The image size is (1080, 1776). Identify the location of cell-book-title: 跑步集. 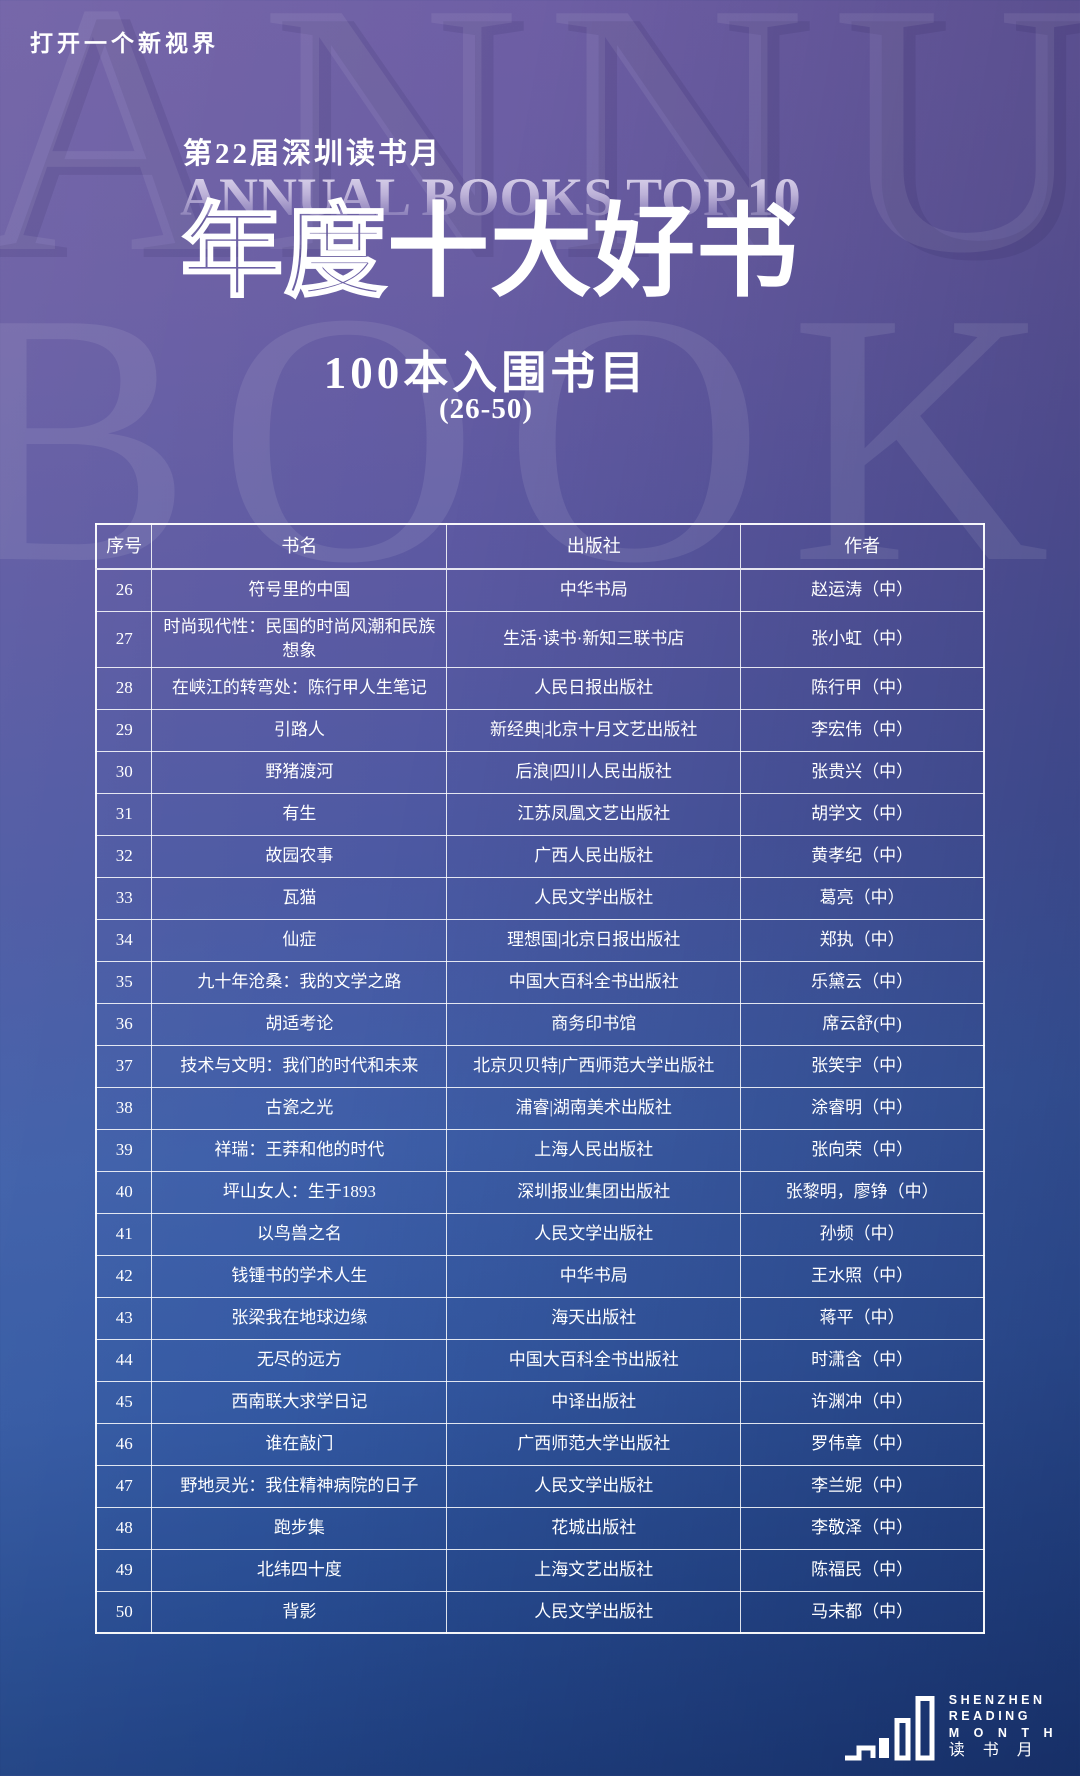
(299, 1528).